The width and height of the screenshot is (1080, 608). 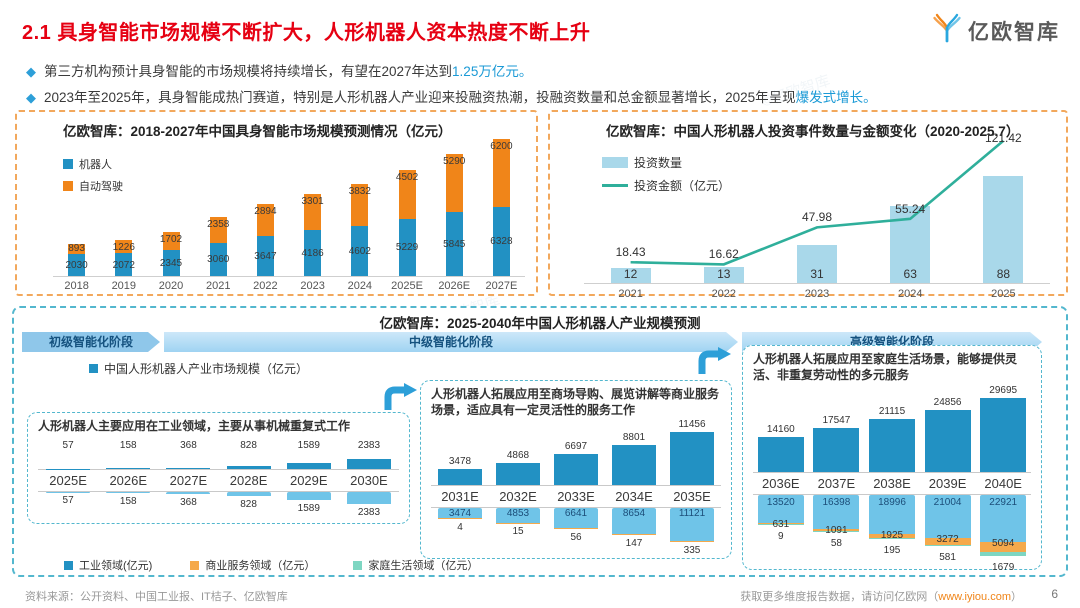 I want to click on x-tick-label: 2022, so click(x=265, y=286).